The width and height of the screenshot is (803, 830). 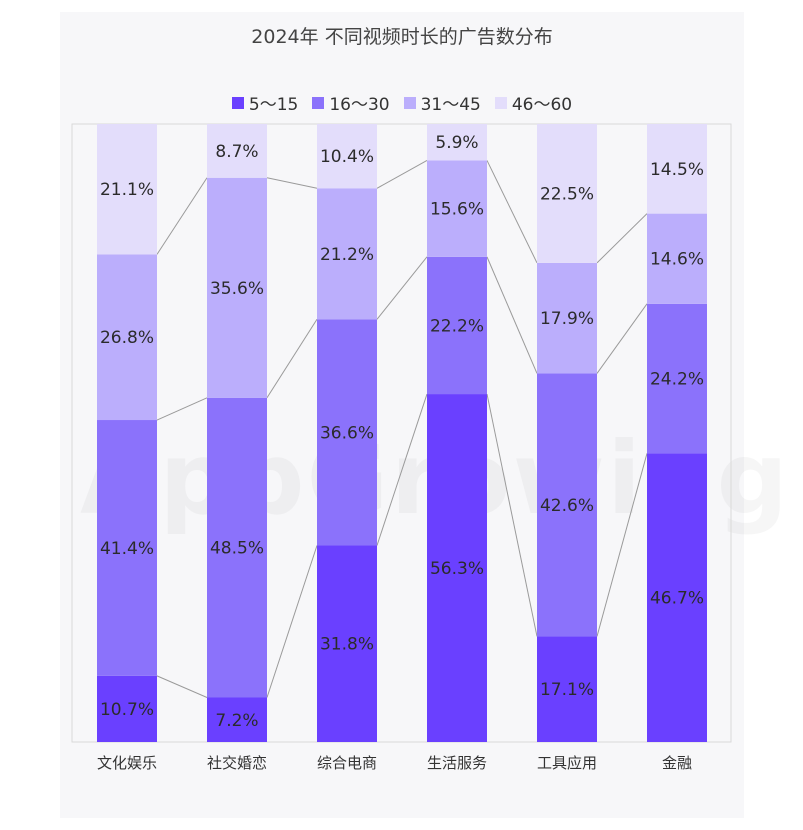 What do you see at coordinates (347, 763) in the screenshot?
I see `category-label: 综合电商` at bounding box center [347, 763].